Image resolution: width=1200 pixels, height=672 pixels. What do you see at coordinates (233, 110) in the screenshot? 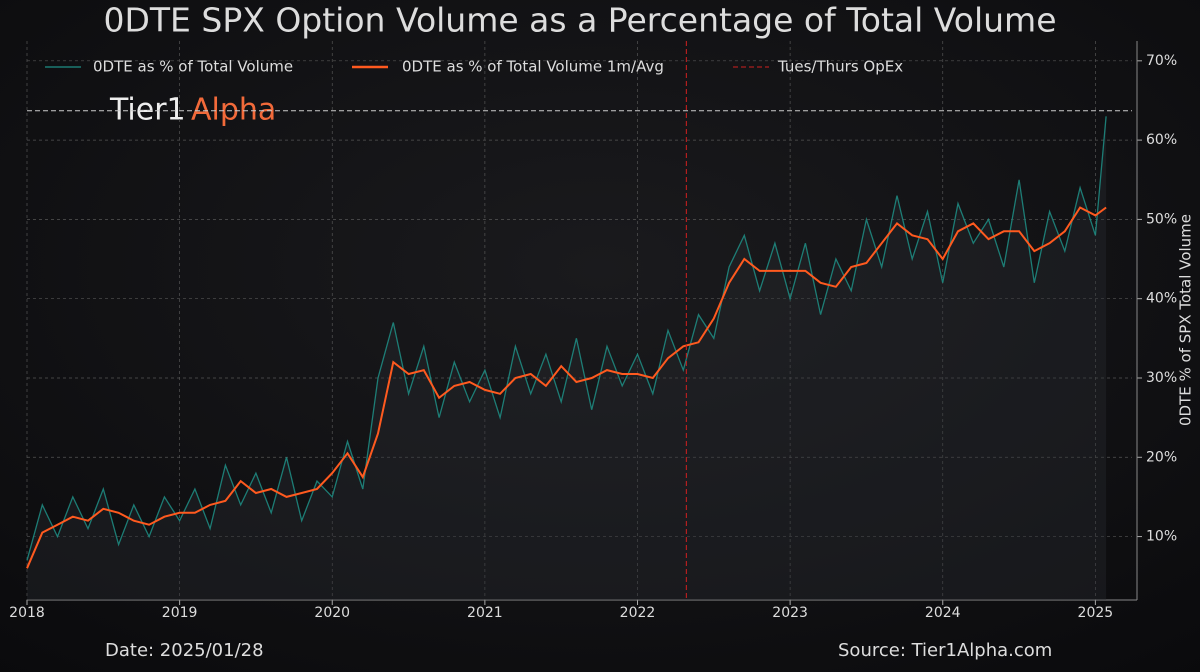
I see `watermark: Alpha` at bounding box center [233, 110].